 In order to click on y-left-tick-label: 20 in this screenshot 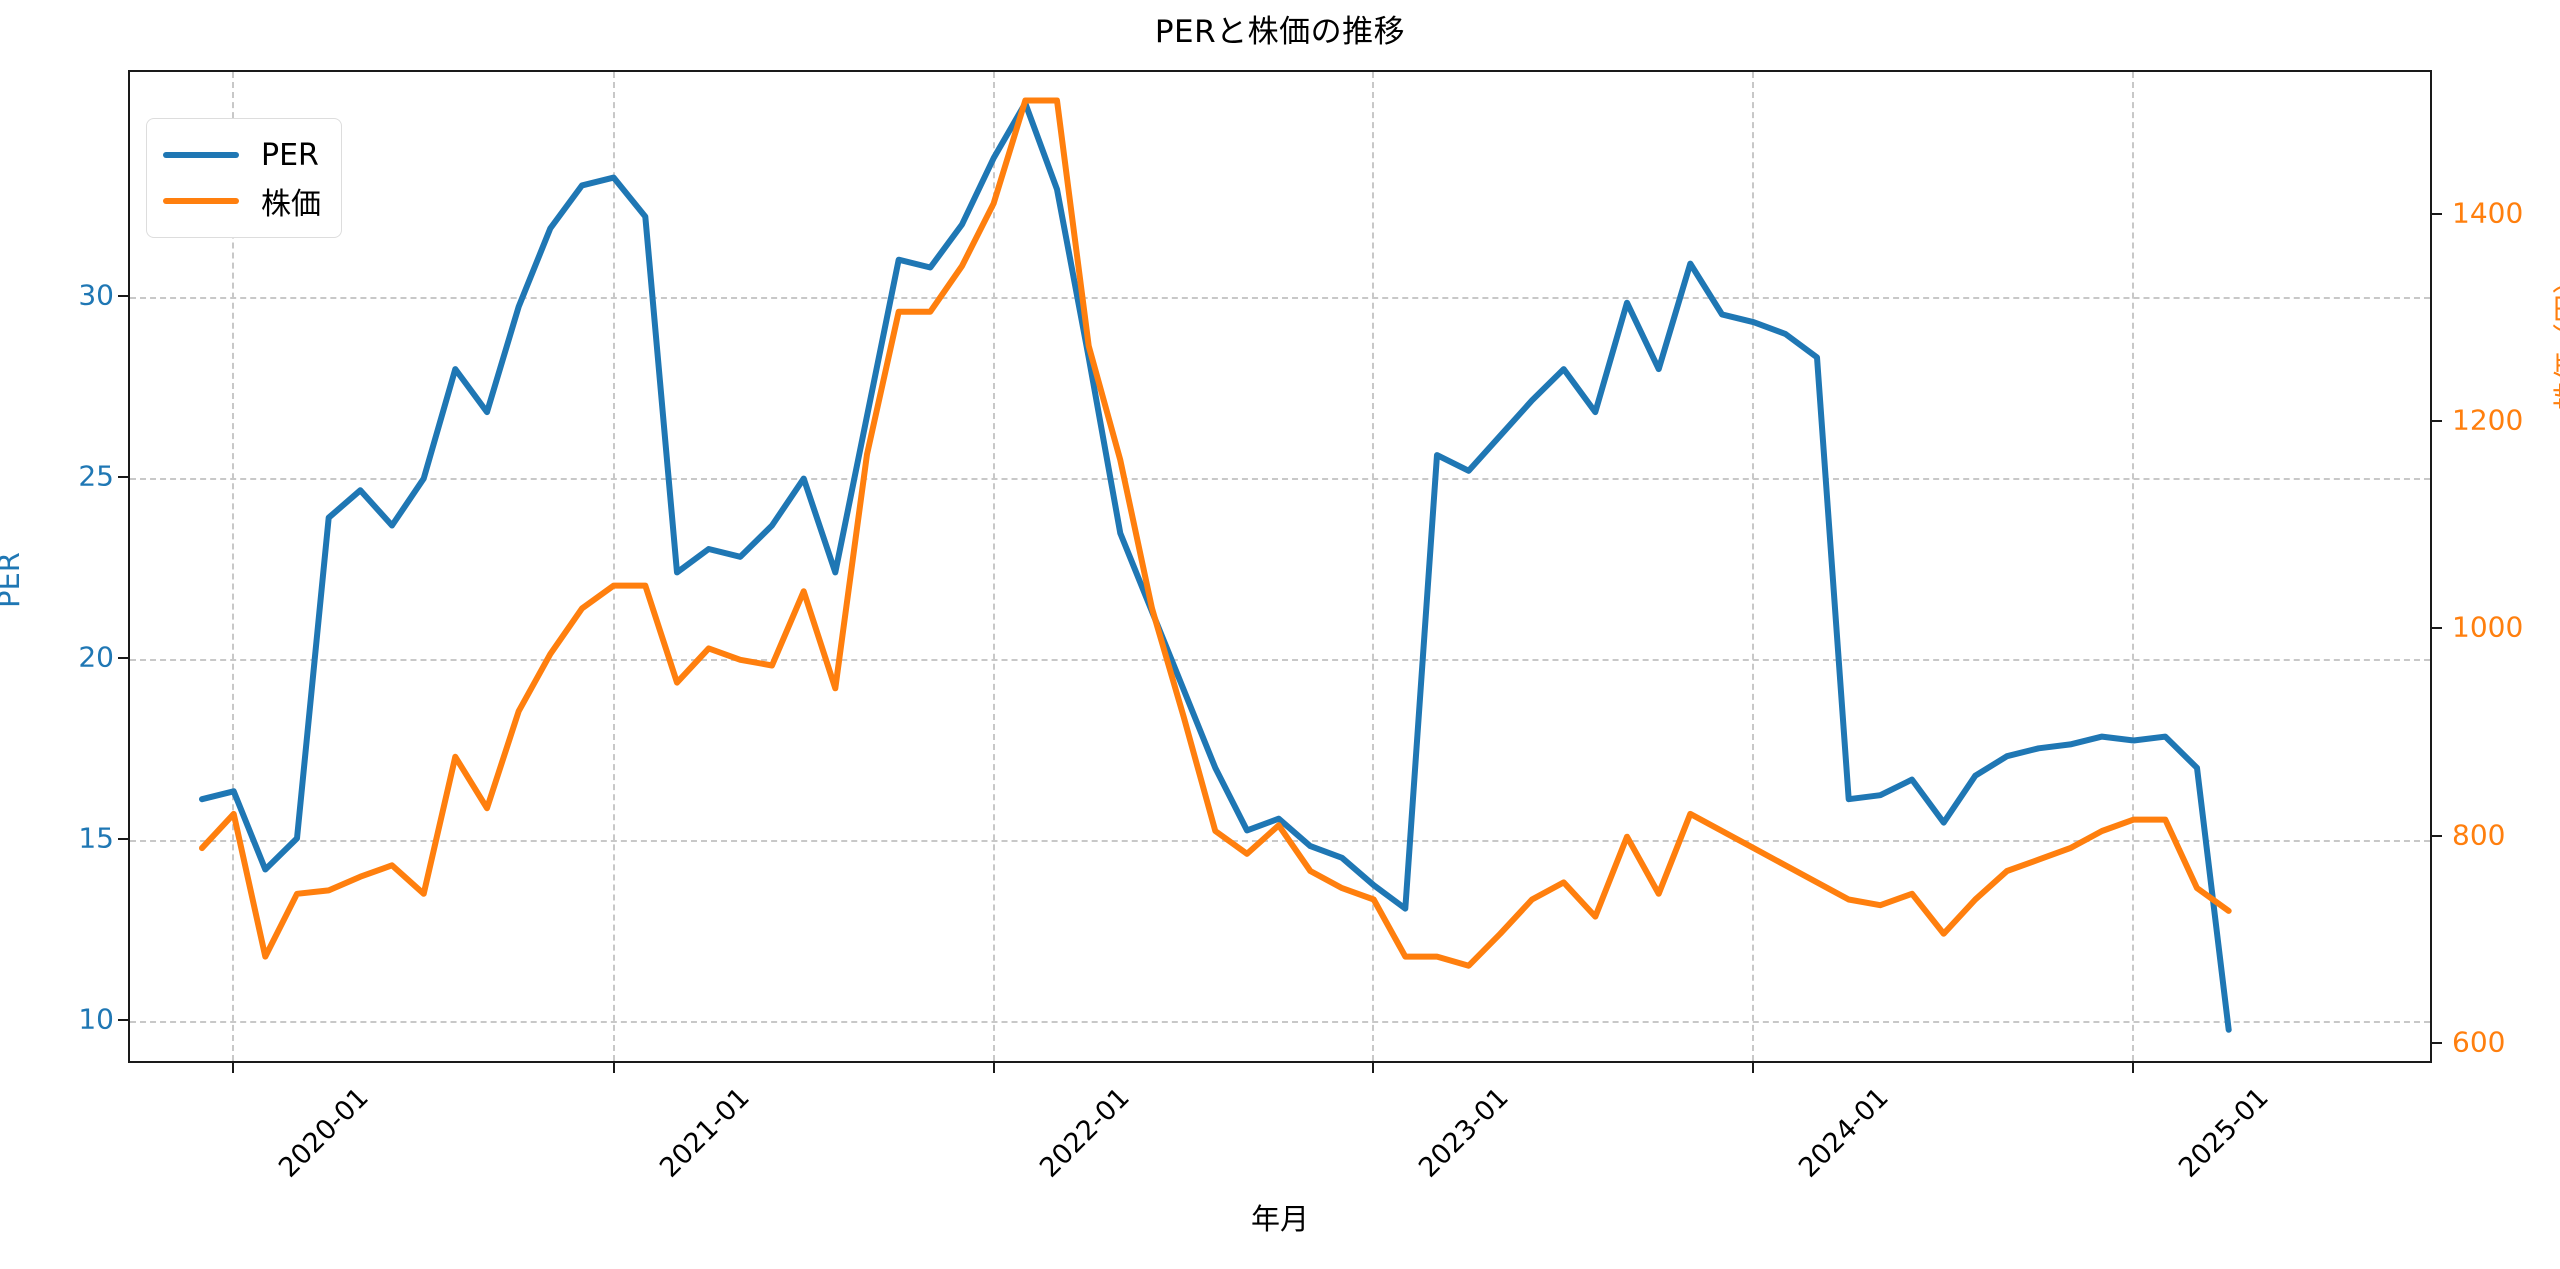, I will do `click(96, 657)`.